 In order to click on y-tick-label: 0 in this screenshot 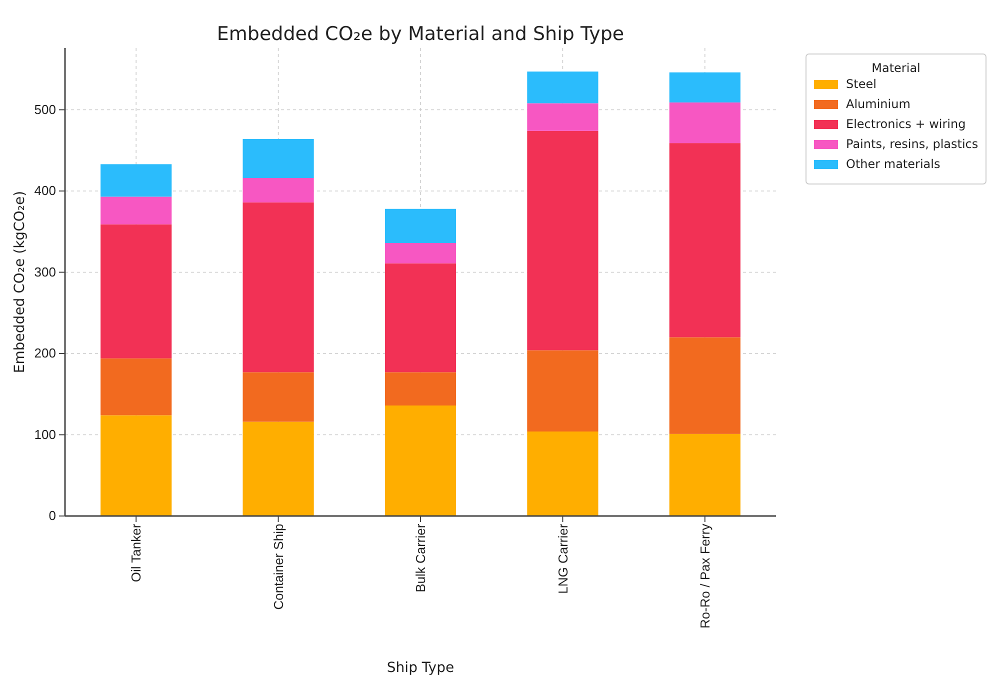, I will do `click(52, 516)`.